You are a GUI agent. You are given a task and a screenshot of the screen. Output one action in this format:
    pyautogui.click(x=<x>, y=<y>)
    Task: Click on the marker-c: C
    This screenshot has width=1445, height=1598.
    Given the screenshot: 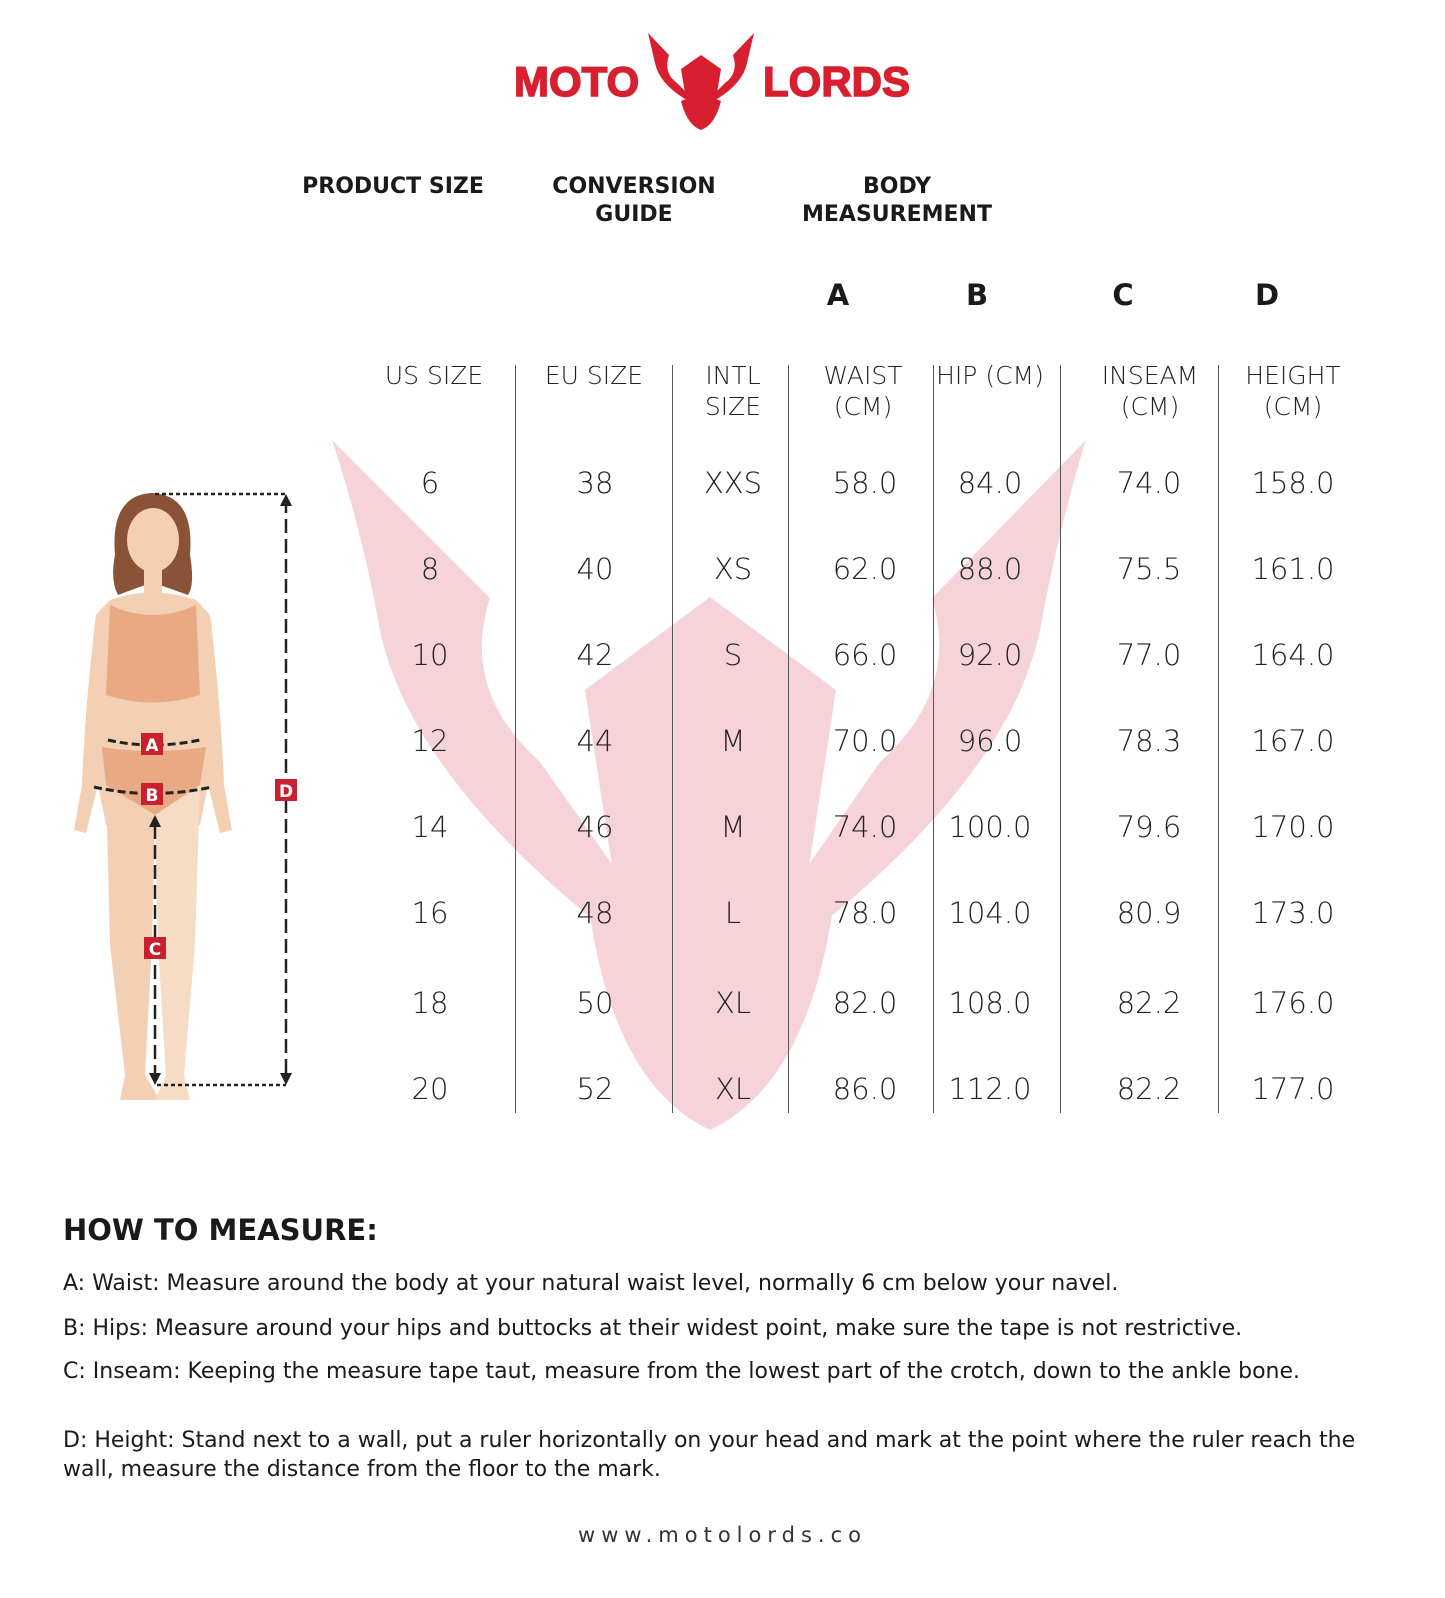 What is the action you would take?
    pyautogui.click(x=155, y=950)
    